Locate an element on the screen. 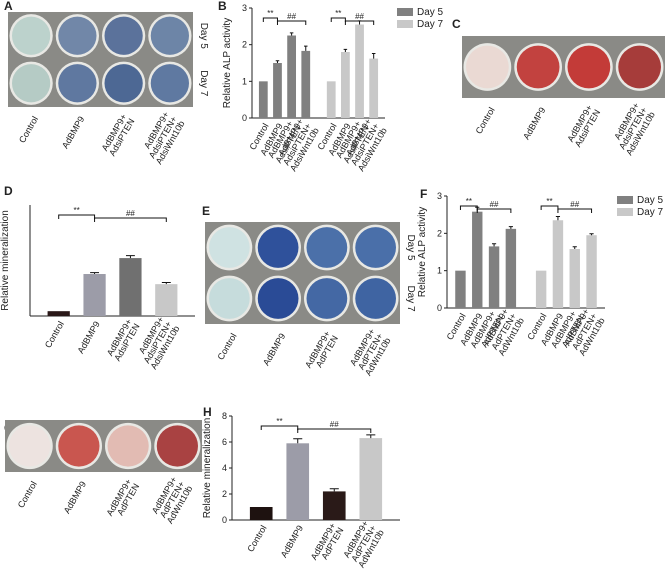 The height and width of the screenshot is (578, 669). panel-letter: F is located at coordinates (423, 194).